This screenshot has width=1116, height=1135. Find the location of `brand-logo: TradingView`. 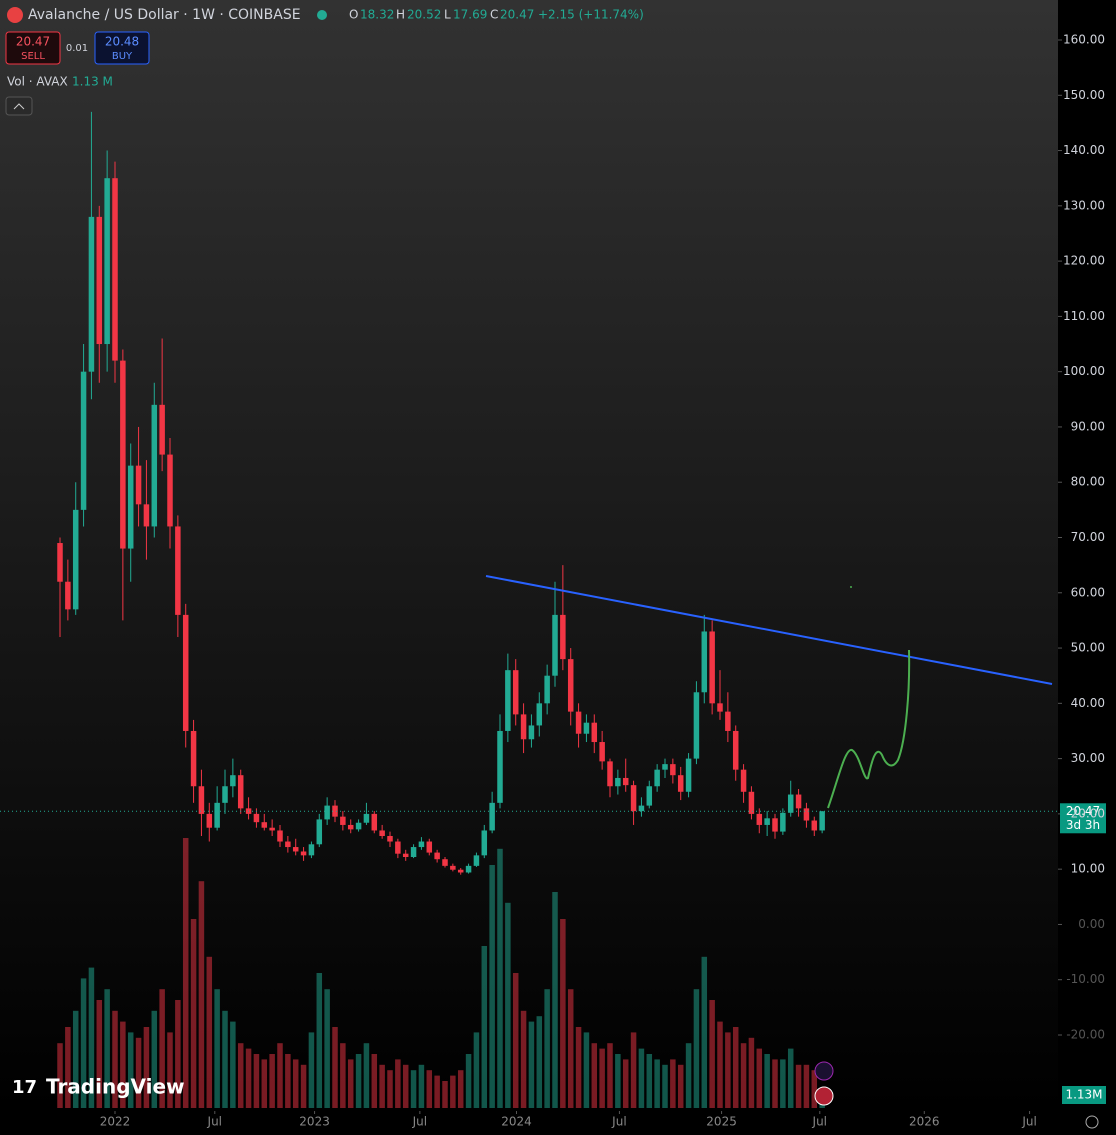

brand-logo: TradingView is located at coordinates (115, 1087).